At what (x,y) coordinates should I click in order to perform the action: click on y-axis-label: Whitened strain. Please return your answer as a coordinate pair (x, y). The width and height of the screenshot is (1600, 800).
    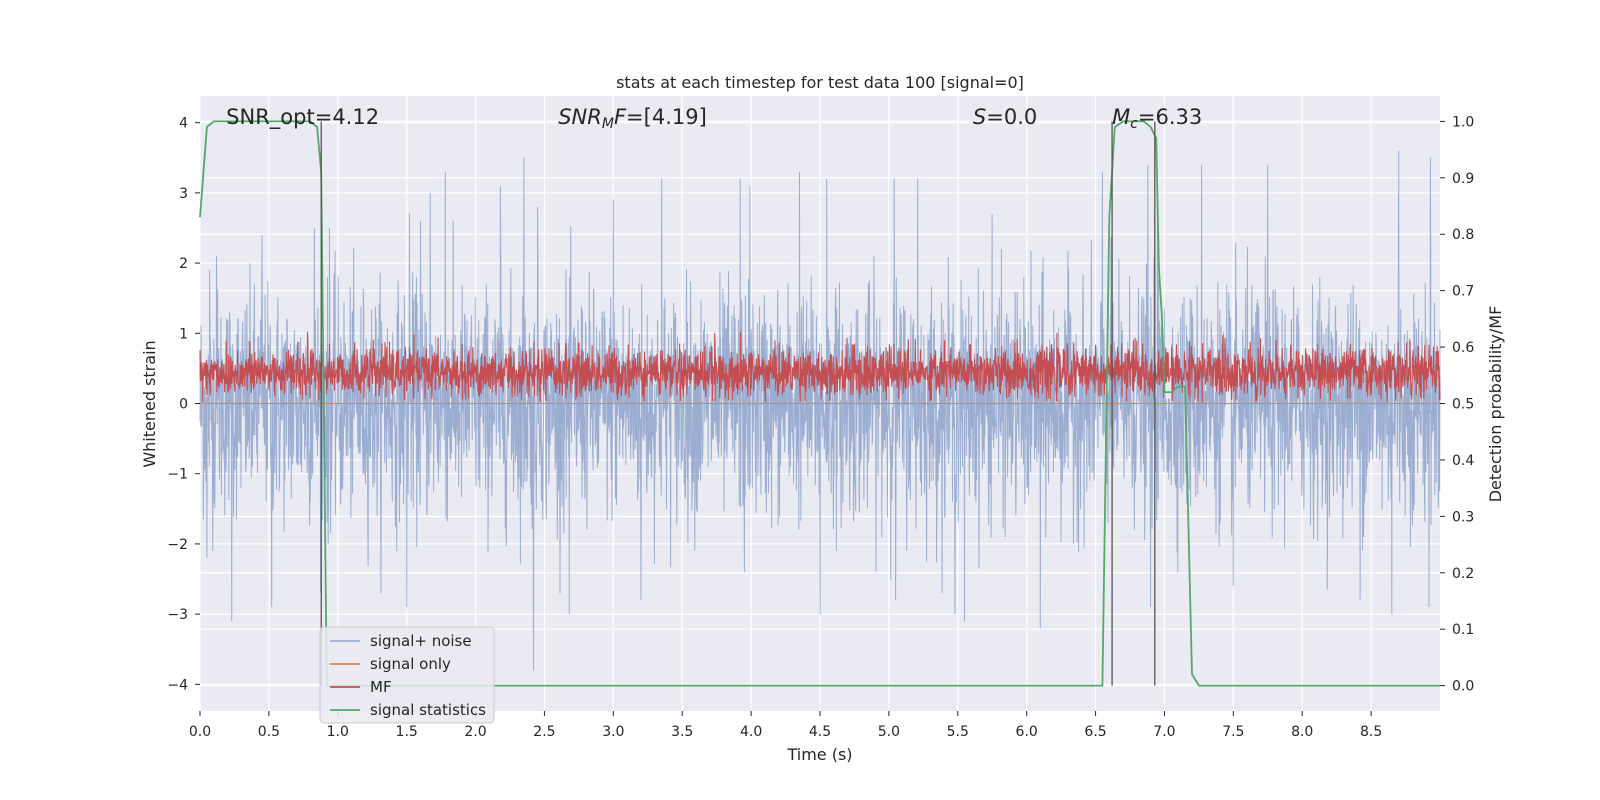
    Looking at the image, I should click on (149, 403).